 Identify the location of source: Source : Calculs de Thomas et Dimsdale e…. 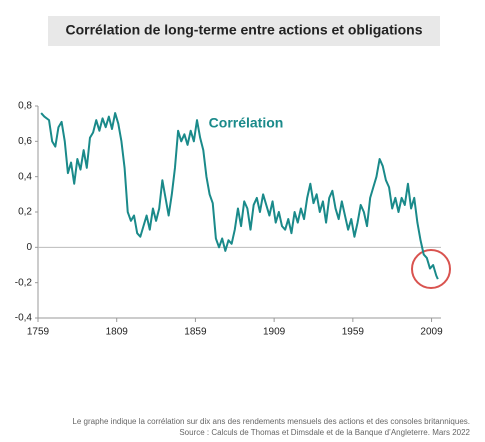
(324, 432).